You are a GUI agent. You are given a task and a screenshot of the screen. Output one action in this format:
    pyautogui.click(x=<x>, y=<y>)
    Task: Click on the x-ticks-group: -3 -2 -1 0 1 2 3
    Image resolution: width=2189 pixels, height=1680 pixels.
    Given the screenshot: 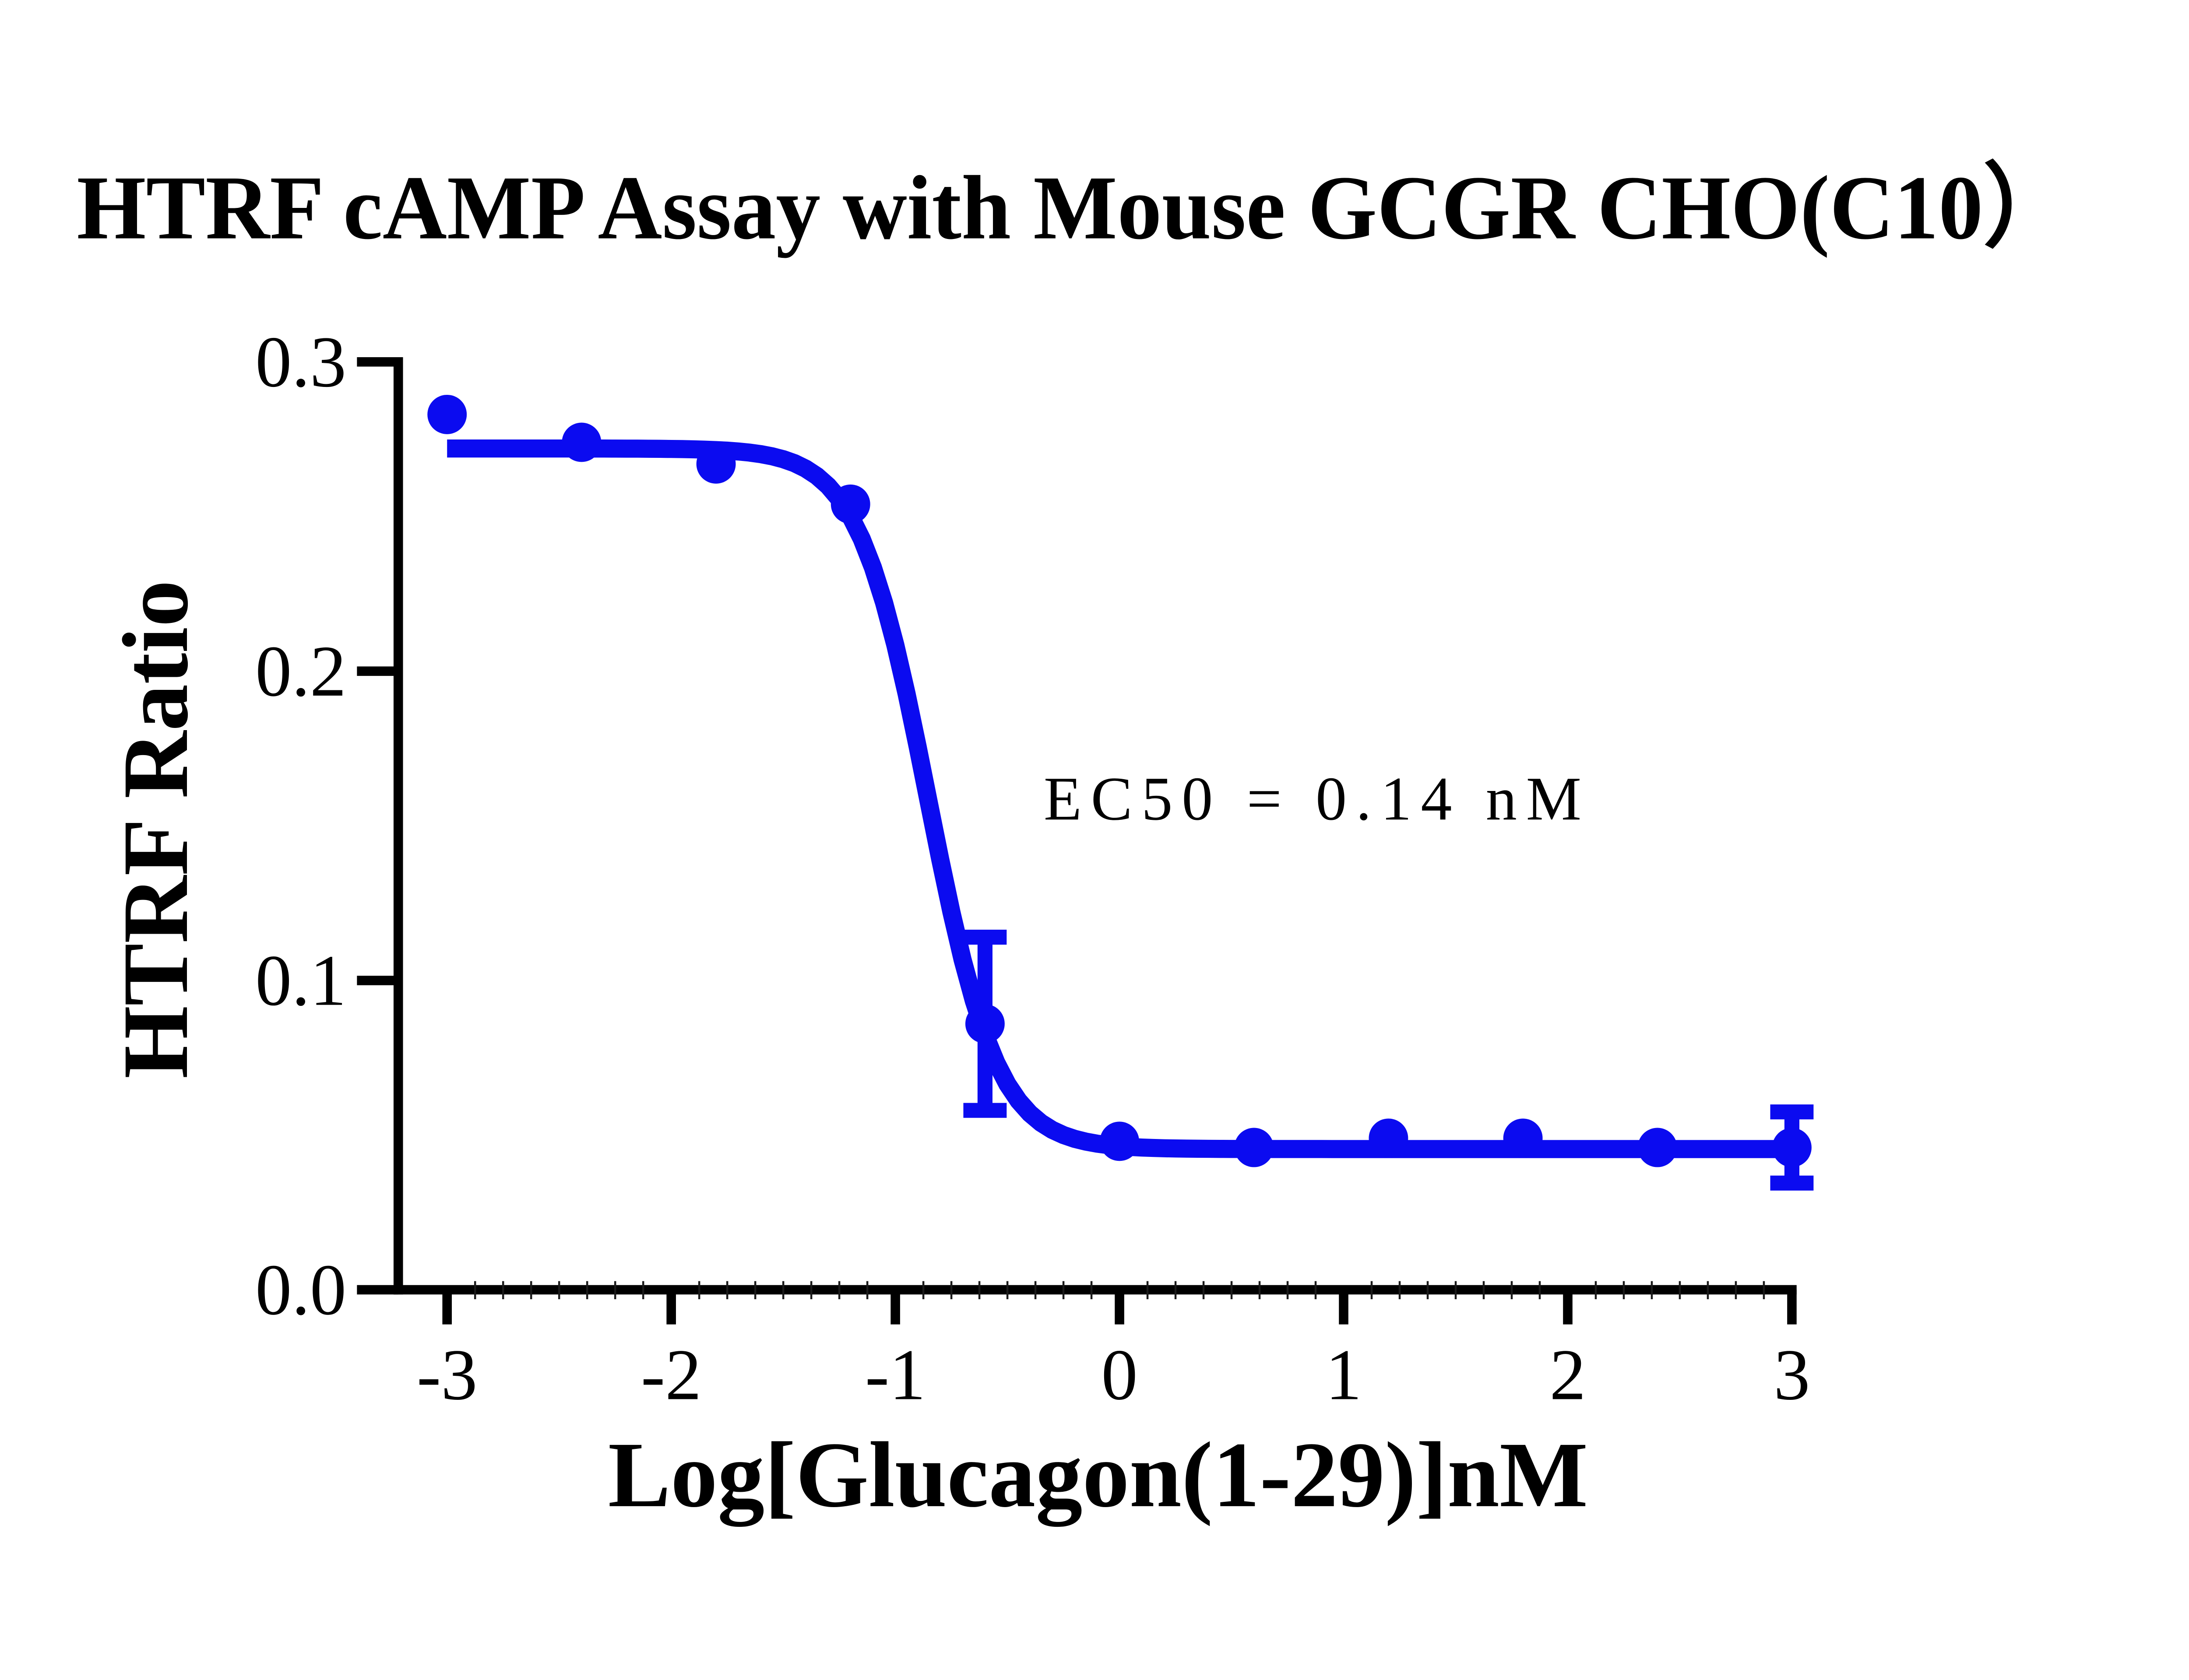 What is the action you would take?
    pyautogui.click(x=1114, y=1352)
    